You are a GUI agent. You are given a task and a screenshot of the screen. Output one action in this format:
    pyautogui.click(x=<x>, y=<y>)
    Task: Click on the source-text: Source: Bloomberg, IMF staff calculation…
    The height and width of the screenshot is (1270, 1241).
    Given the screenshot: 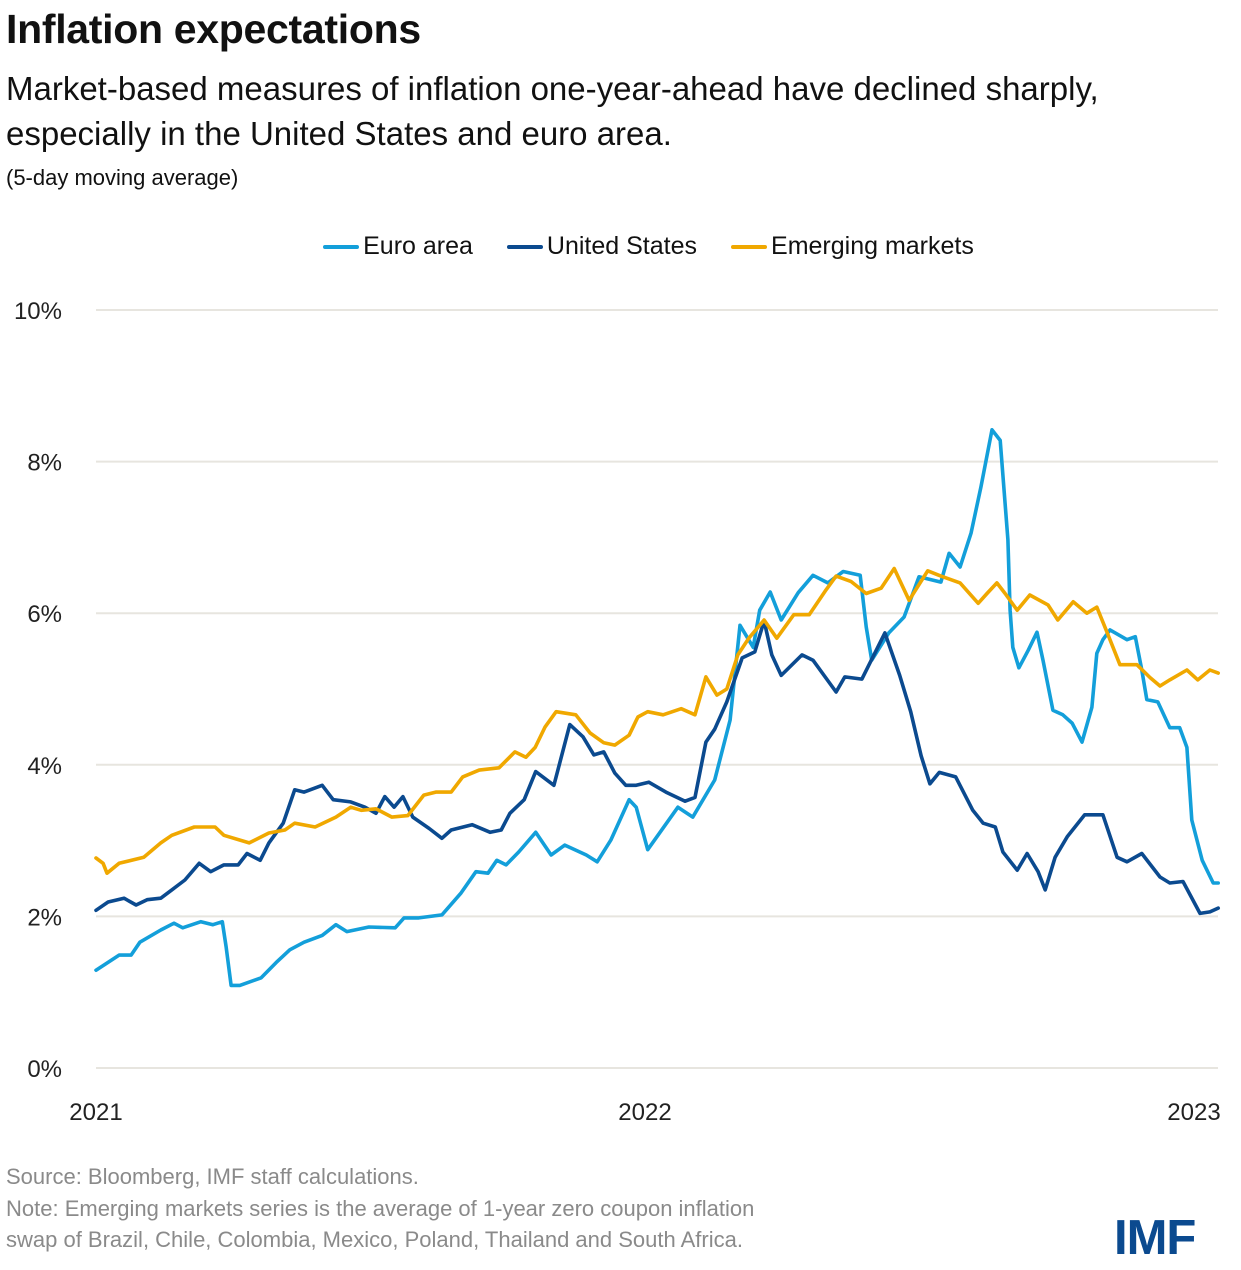 What is the action you would take?
    pyautogui.click(x=212, y=1176)
    